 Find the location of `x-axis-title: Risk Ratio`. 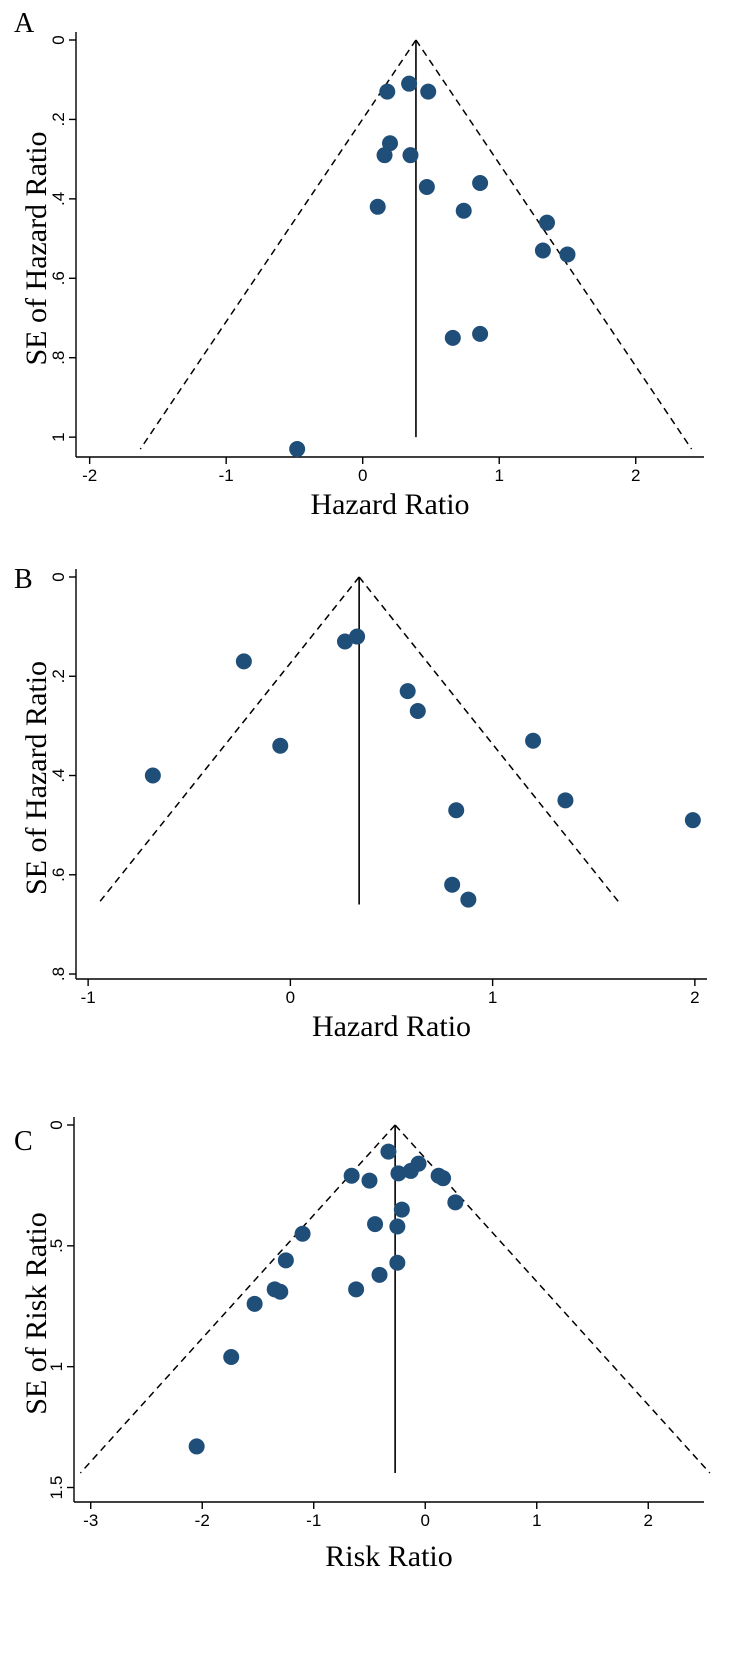

x-axis-title: Risk Ratio is located at coordinates (389, 1556).